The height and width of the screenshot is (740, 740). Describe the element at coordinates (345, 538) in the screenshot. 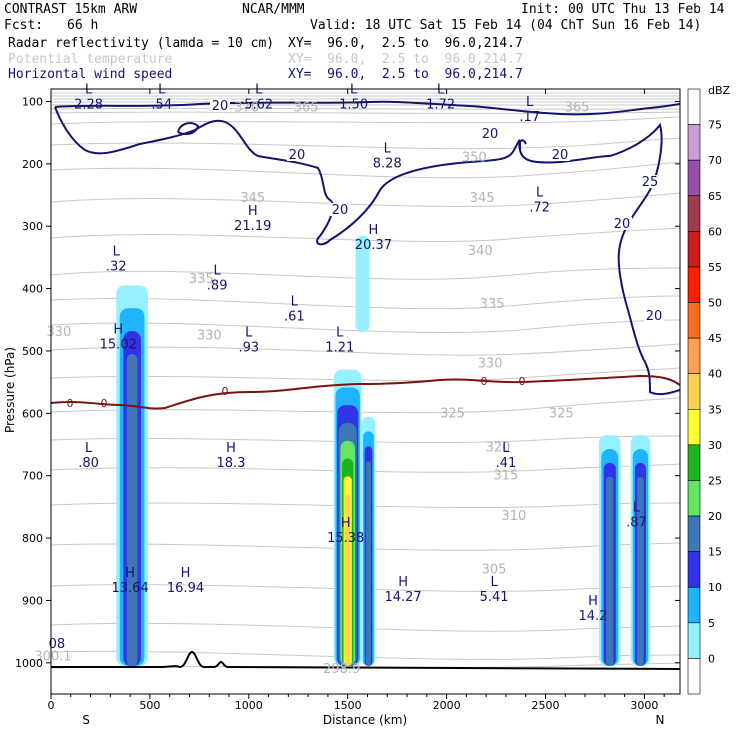

I see `wind-extremum-value: 15.38` at that location.